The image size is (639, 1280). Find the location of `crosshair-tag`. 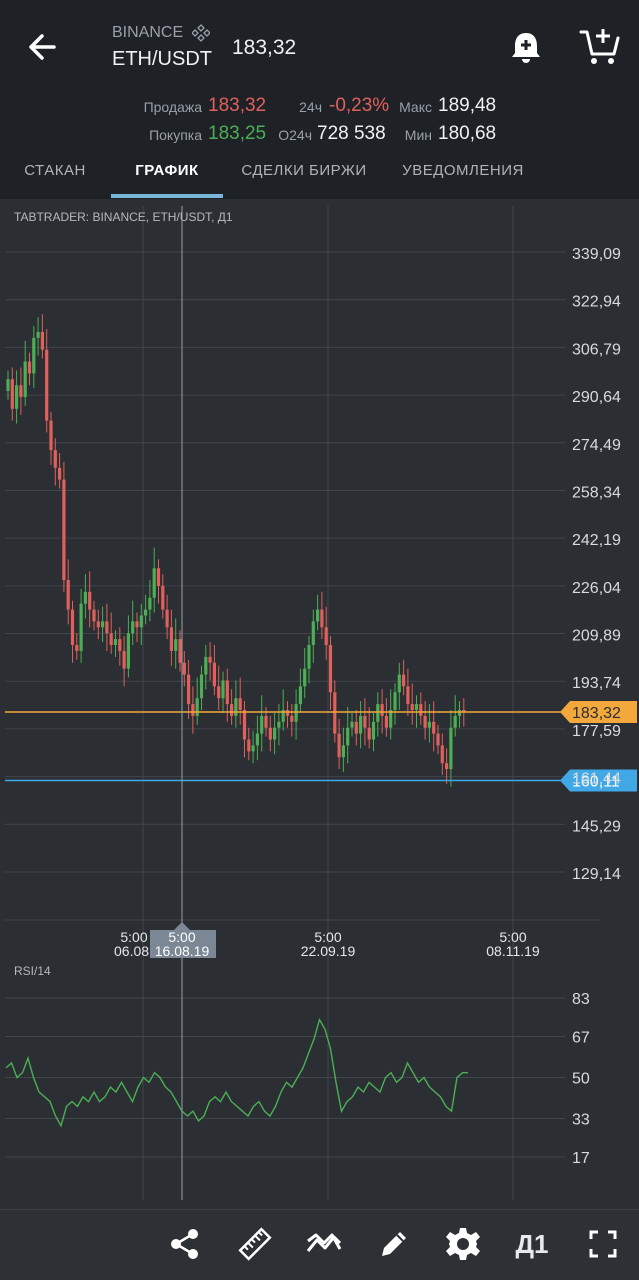

crosshair-tag is located at coordinates (183, 940).